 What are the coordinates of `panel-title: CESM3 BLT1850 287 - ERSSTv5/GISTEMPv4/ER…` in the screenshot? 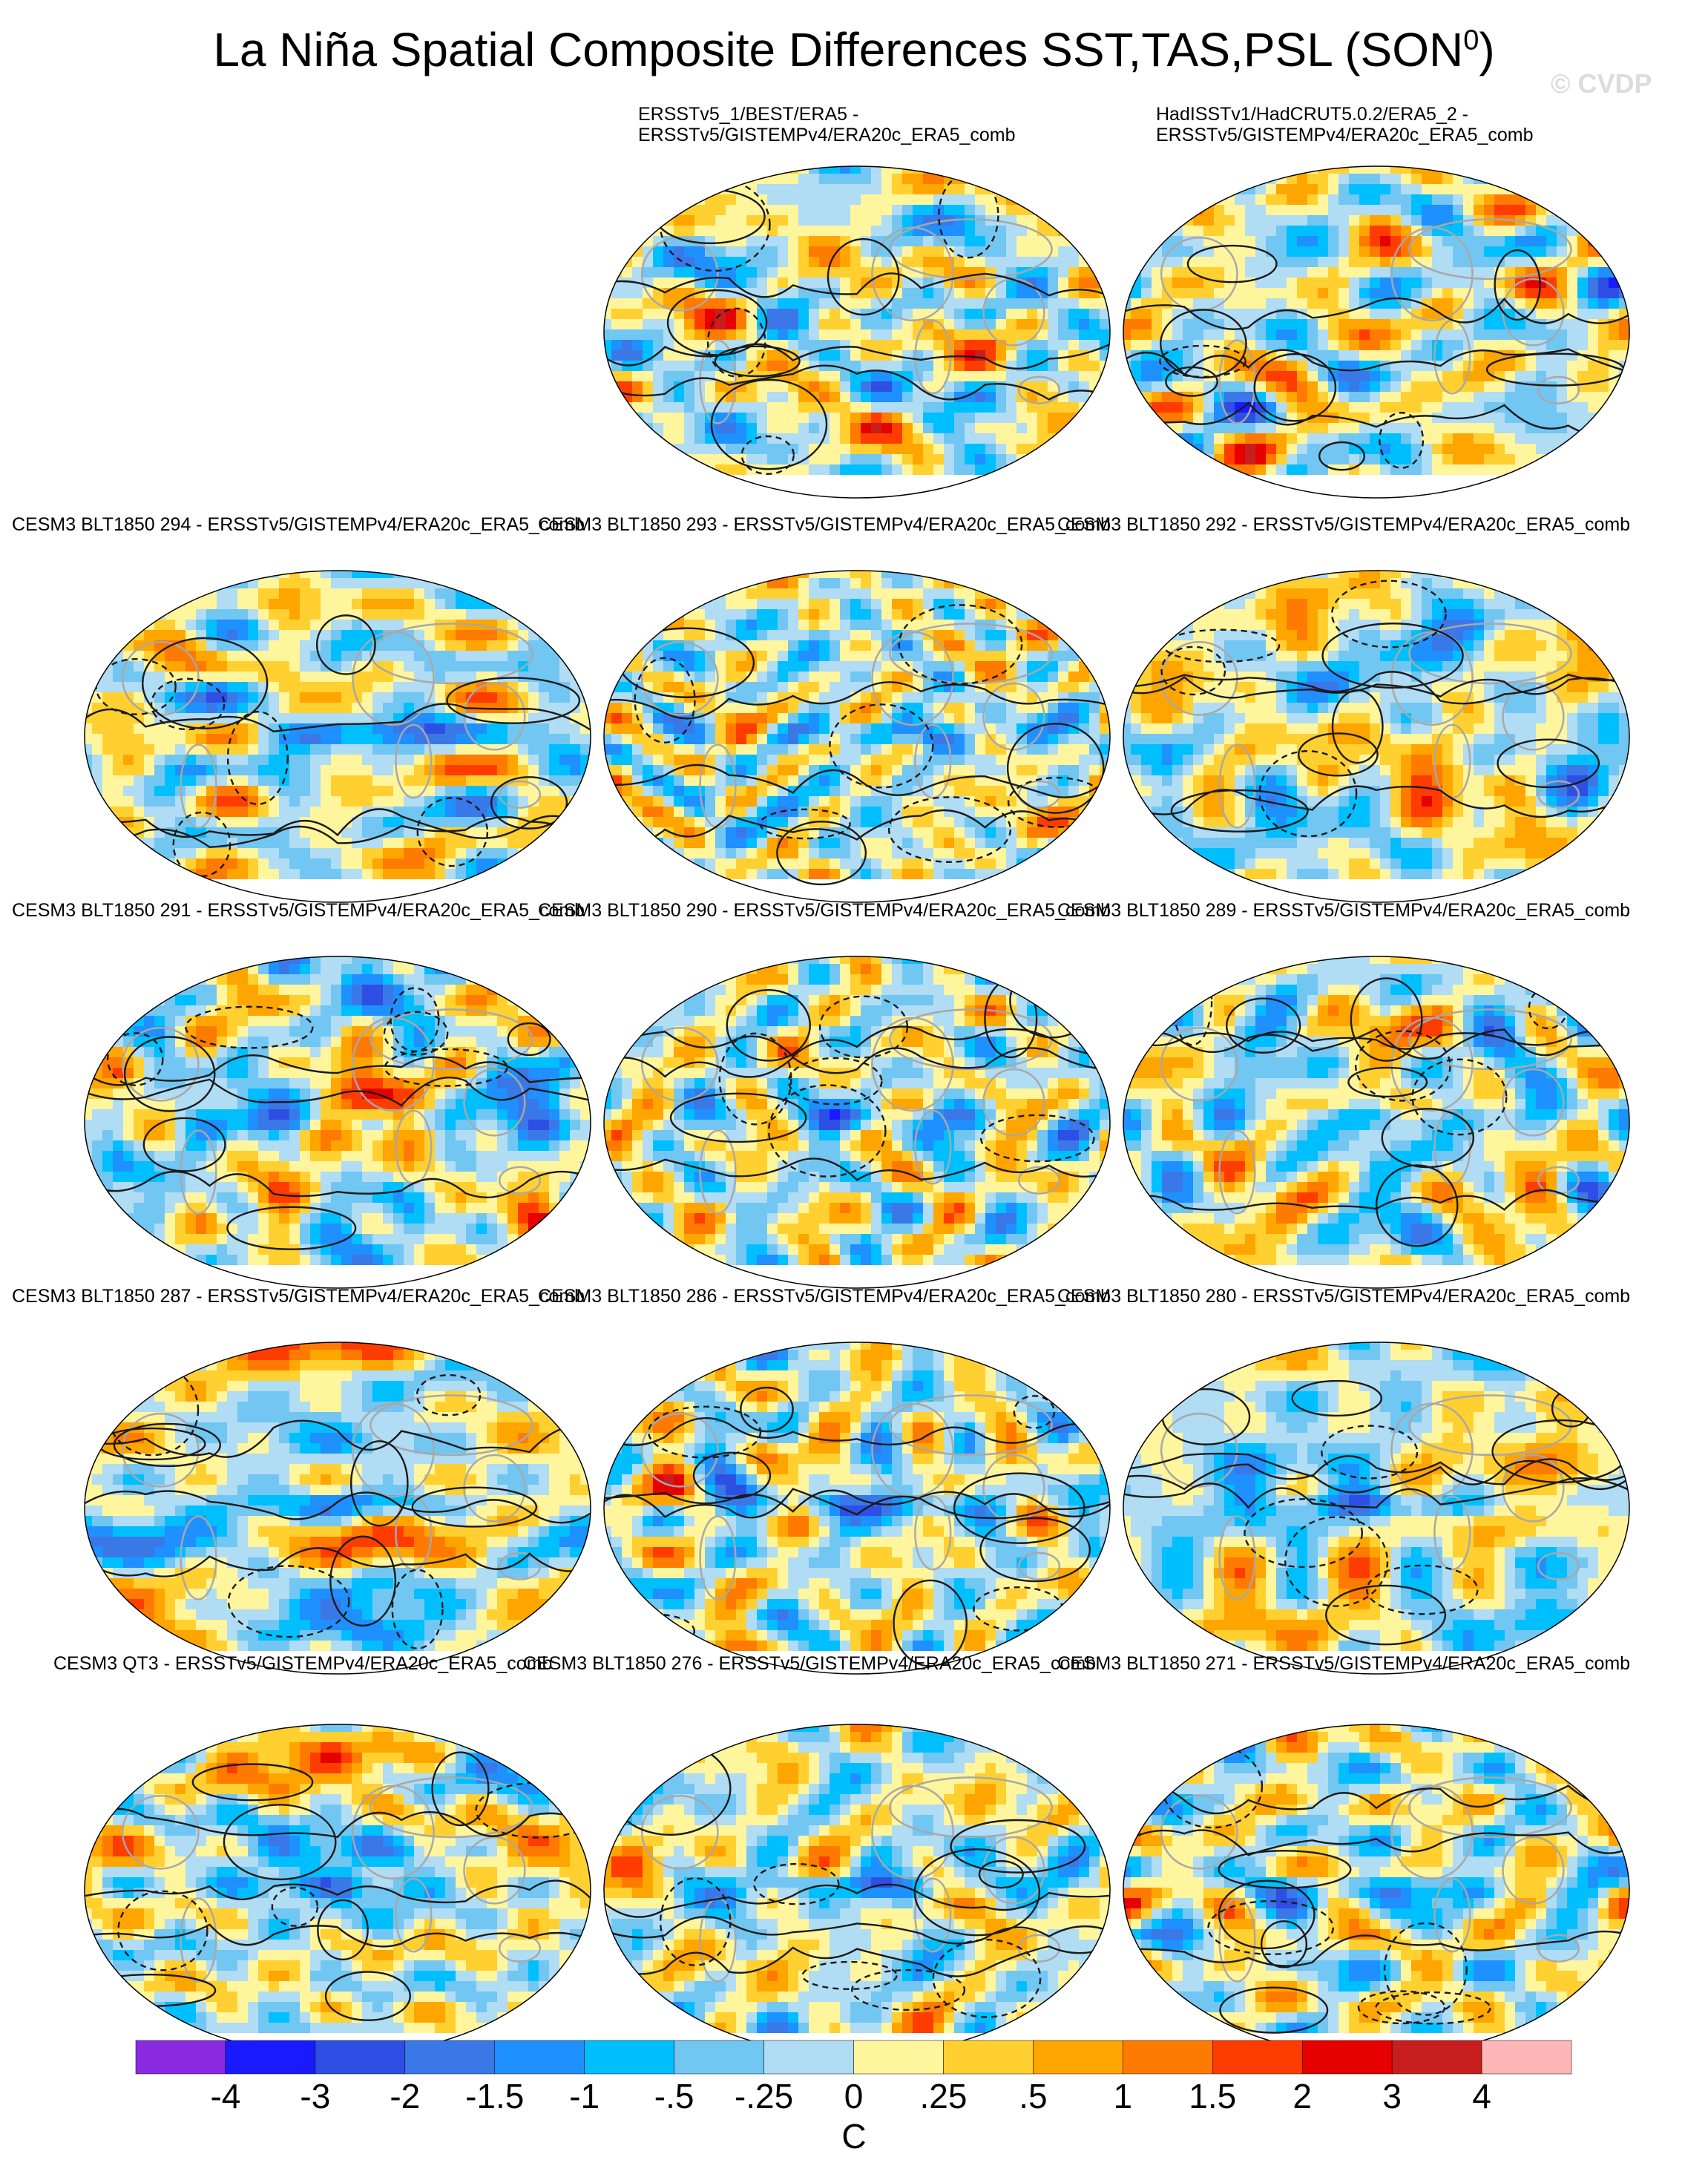 It's located at (298, 1297).